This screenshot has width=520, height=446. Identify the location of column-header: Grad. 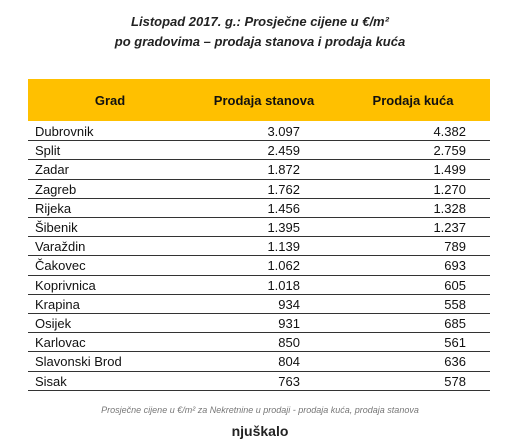
(110, 100).